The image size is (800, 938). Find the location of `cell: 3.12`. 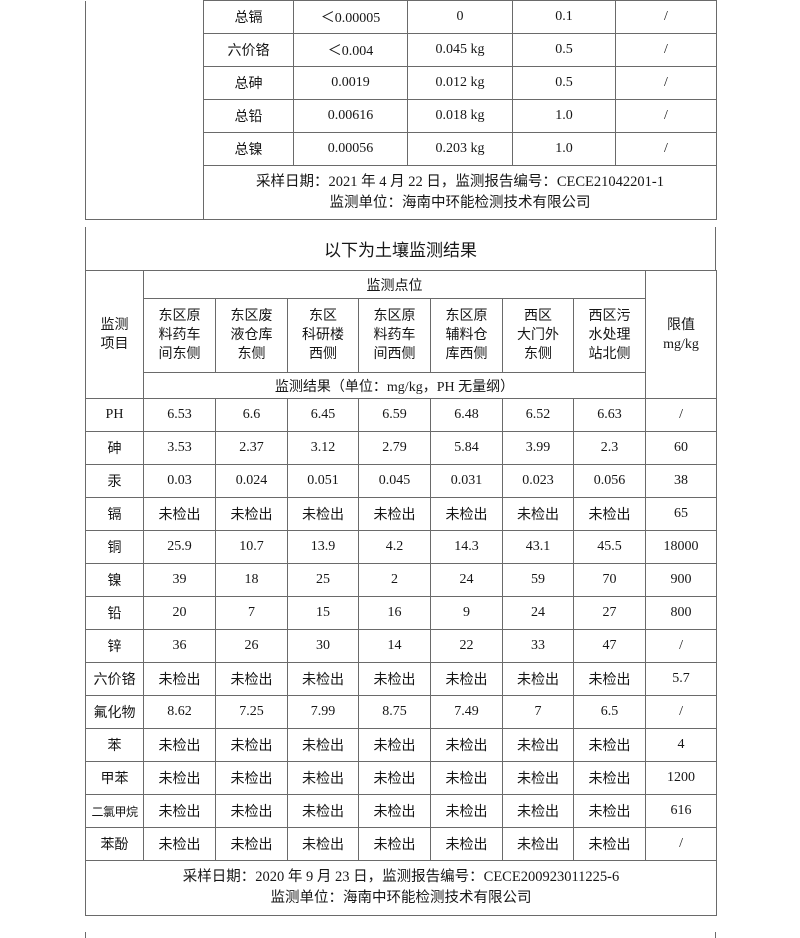

cell: 3.12 is located at coordinates (323, 448).